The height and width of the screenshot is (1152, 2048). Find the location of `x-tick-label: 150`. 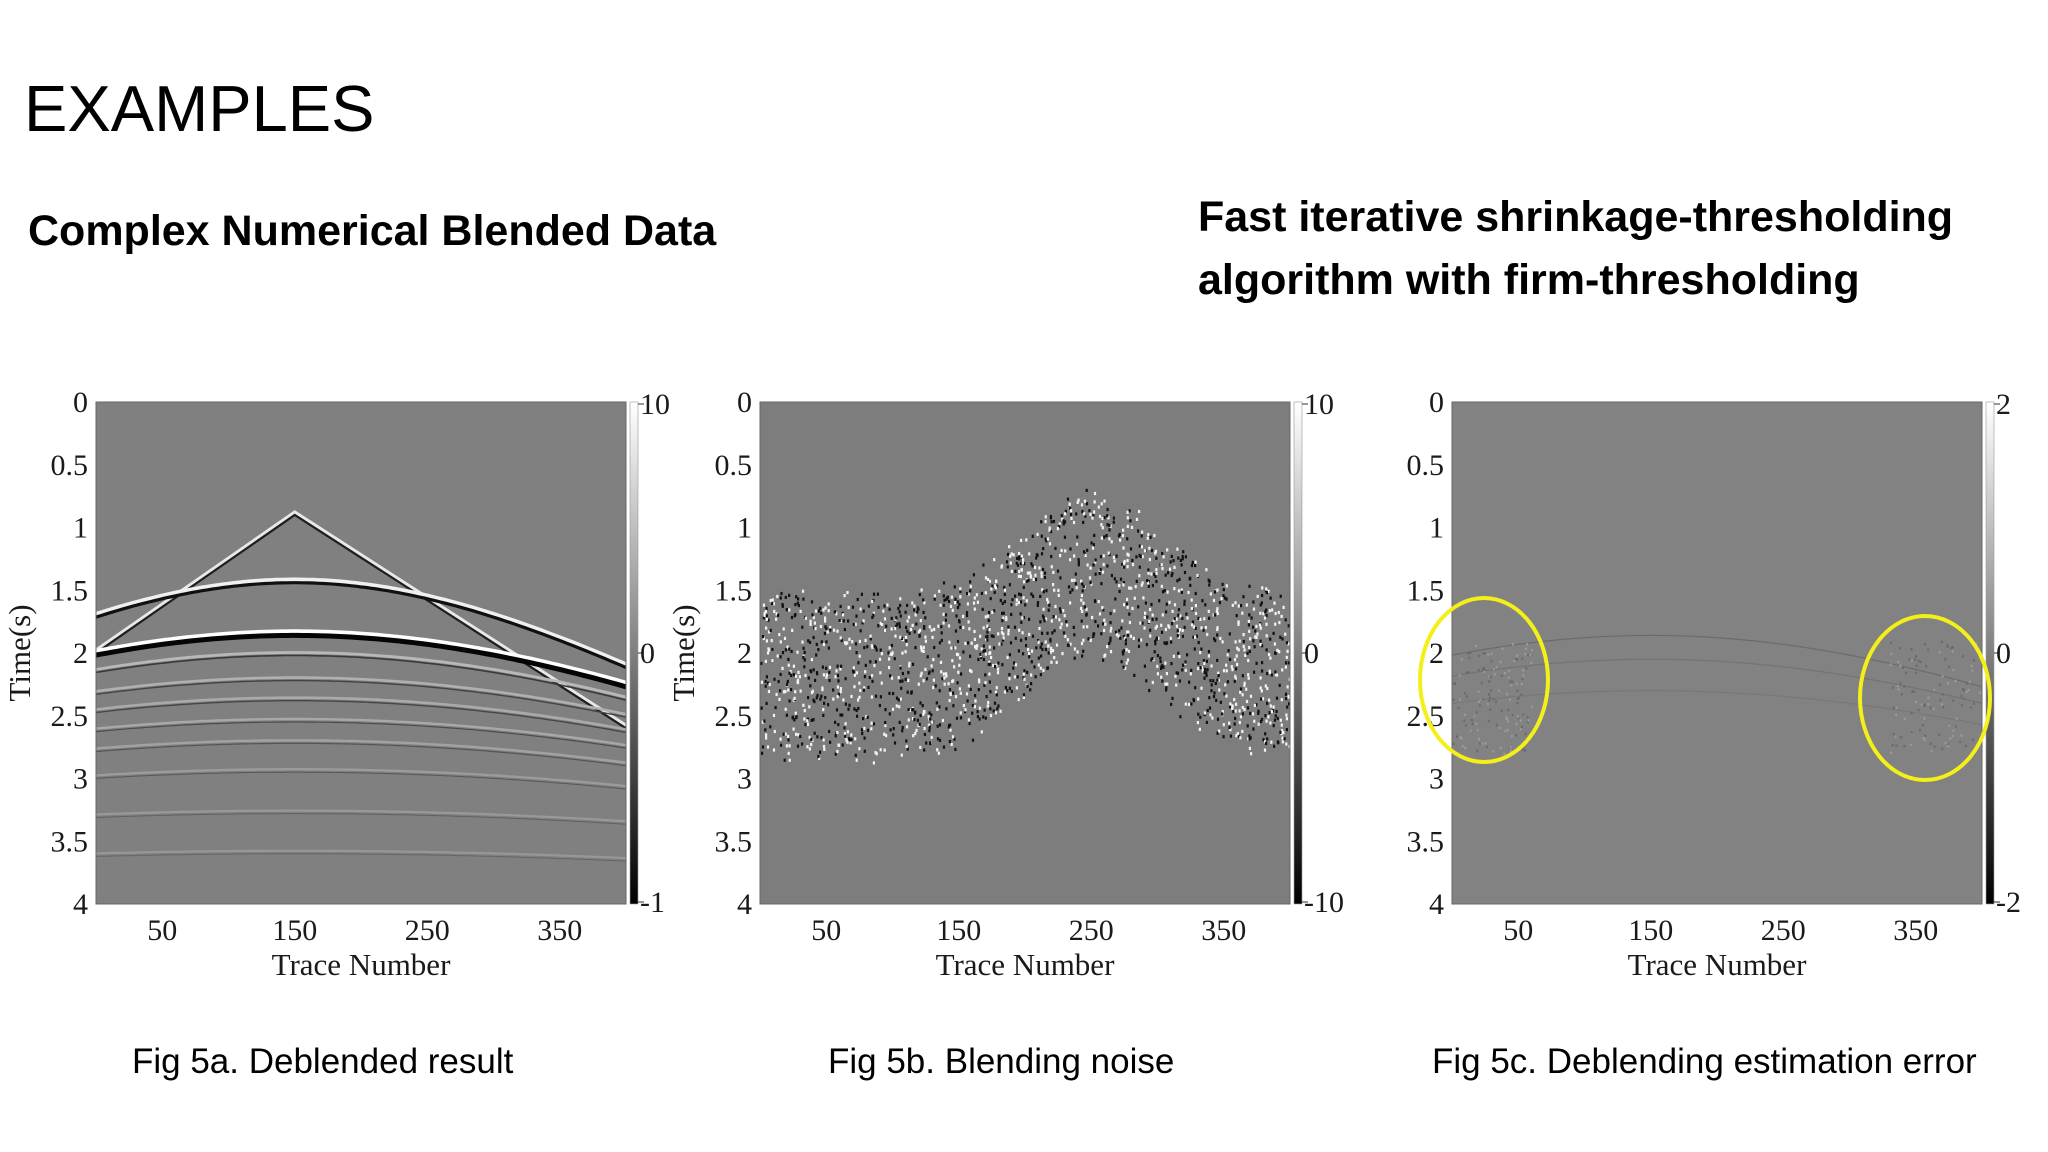

x-tick-label: 150 is located at coordinates (1650, 930).